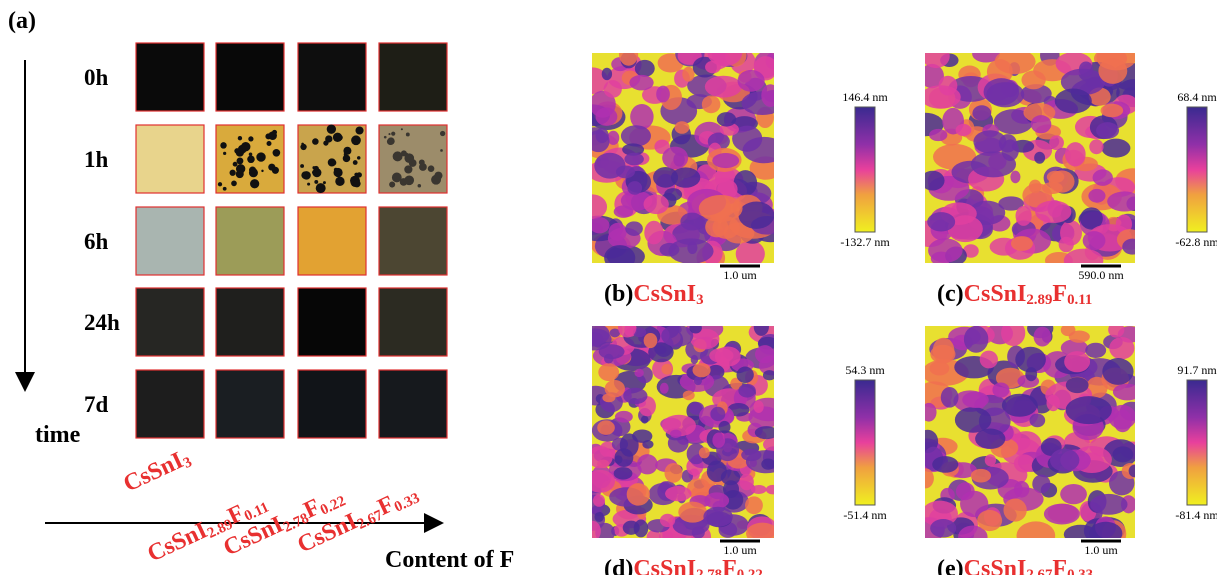 The width and height of the screenshot is (1217, 575). I want to click on colorbar-min: -62.8 nm, so click(1196, 242).